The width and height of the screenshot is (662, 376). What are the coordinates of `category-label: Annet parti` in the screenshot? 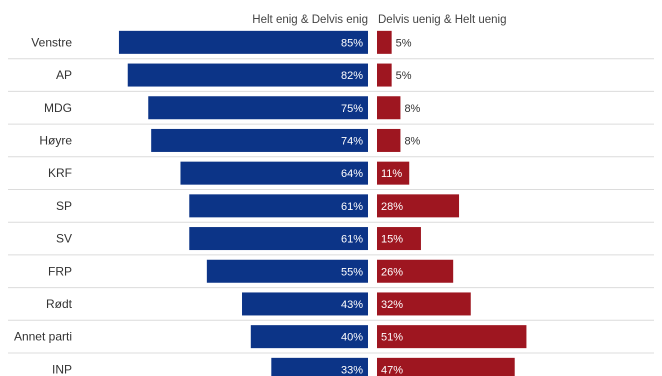 It's located at (43, 337).